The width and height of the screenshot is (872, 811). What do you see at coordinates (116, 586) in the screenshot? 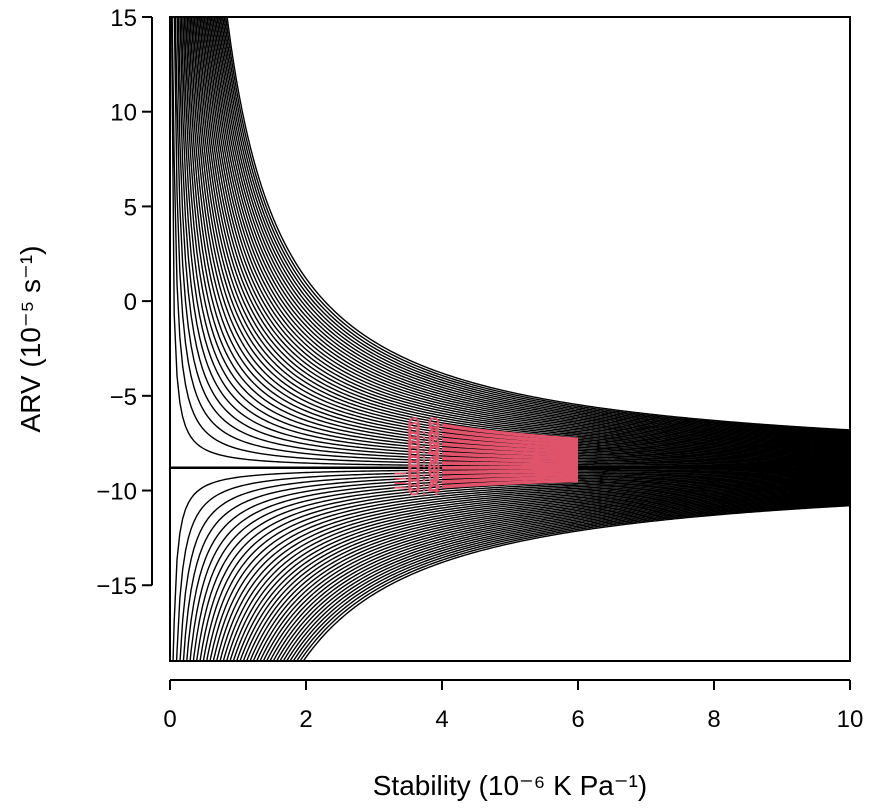
I see `y-tick-label: −15` at bounding box center [116, 586].